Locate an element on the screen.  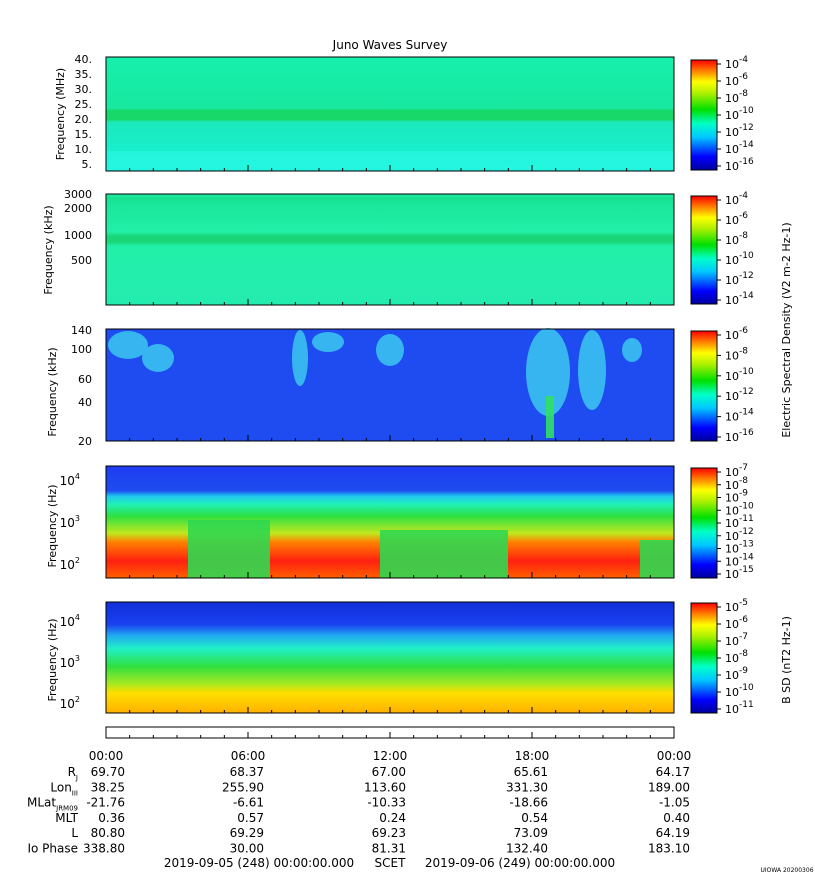
panel-lfr-low-e: 10⁴ 10³ 10² Frequency (Hz) is located at coordinates (360, 522).